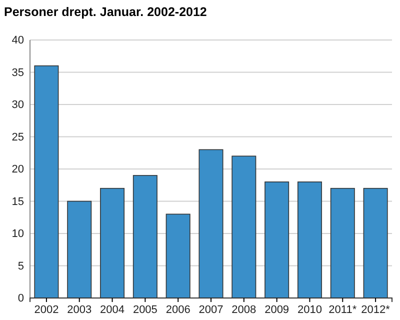  Describe the element at coordinates (79, 310) in the screenshot. I see `x-tick-label: 2003` at that location.